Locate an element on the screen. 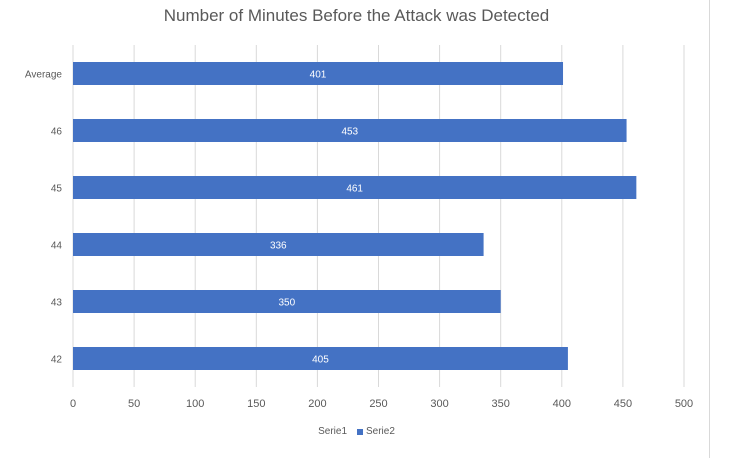 The image size is (745, 468). chart-legend: Serie1 Serie2 is located at coordinates (356, 431).